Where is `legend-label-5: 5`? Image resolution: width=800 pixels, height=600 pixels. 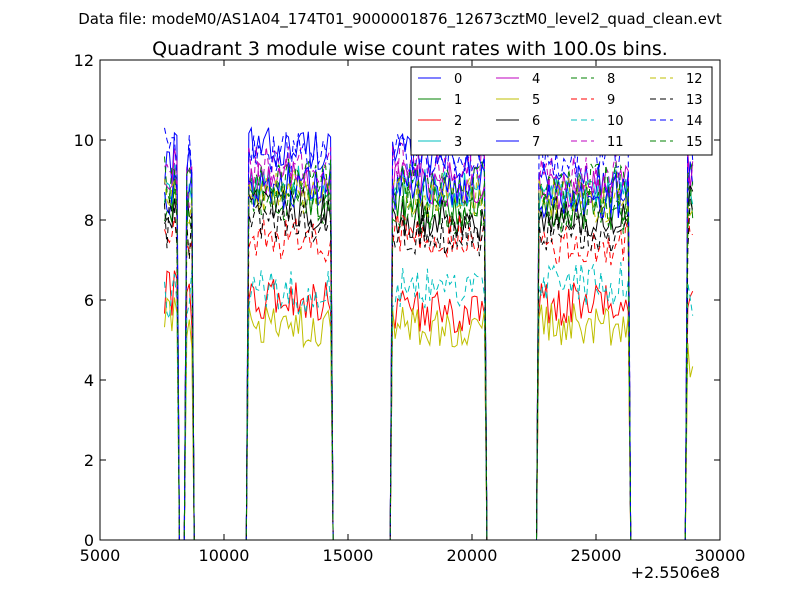
legend-label-5: 5 is located at coordinates (536, 100).